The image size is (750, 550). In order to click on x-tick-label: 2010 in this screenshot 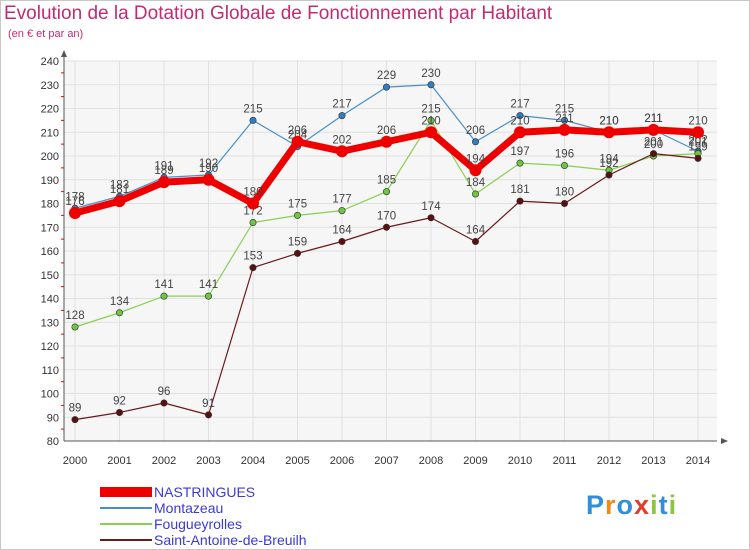, I will do `click(520, 461)`.